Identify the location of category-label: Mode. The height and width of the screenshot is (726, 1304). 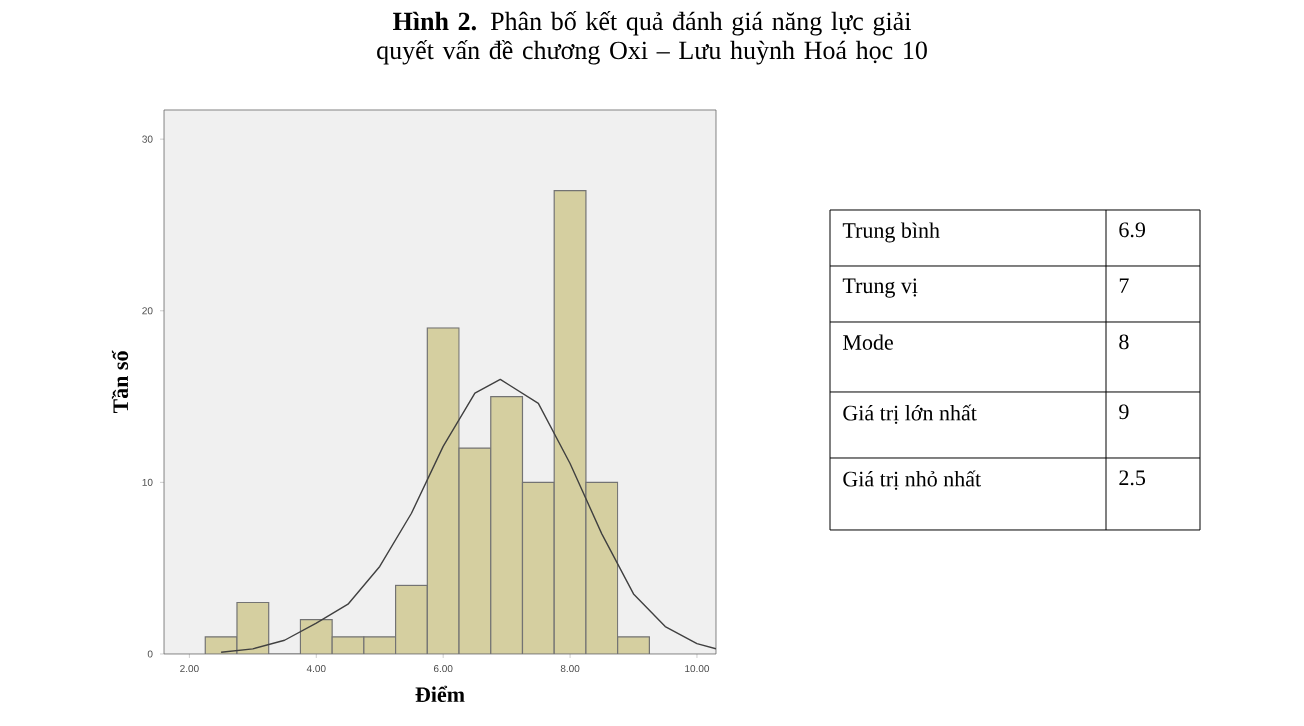
(868, 342).